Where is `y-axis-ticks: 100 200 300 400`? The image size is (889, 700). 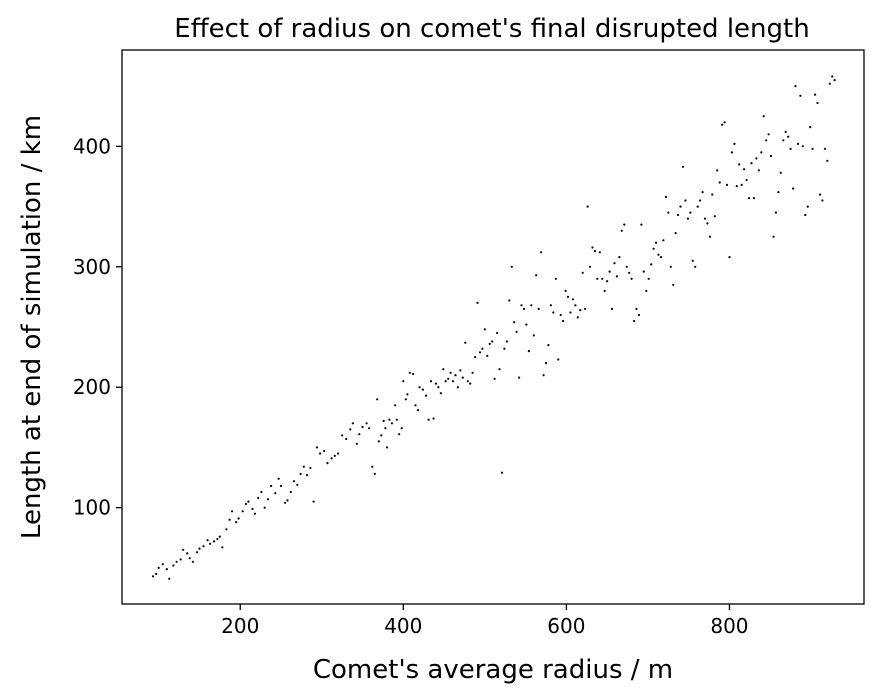
y-axis-ticks: 100 200 300 400 is located at coordinates (97, 327).